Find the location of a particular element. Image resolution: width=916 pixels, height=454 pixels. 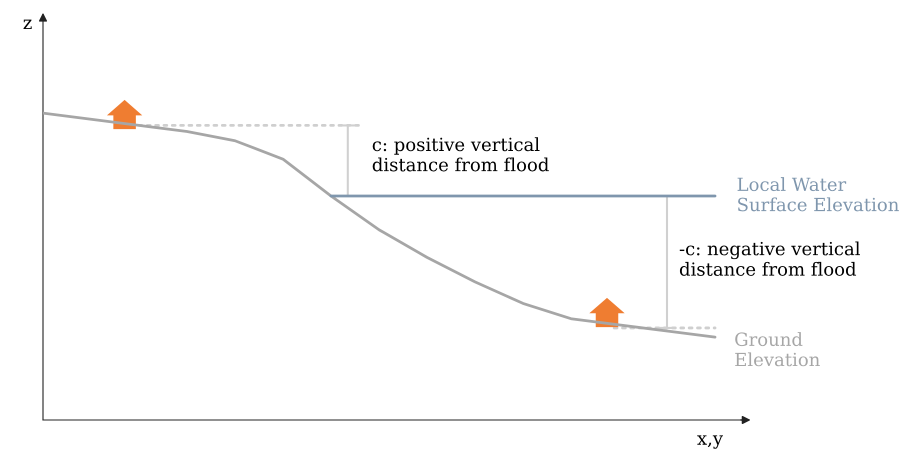

y-axis-title: z is located at coordinates (28, 25).